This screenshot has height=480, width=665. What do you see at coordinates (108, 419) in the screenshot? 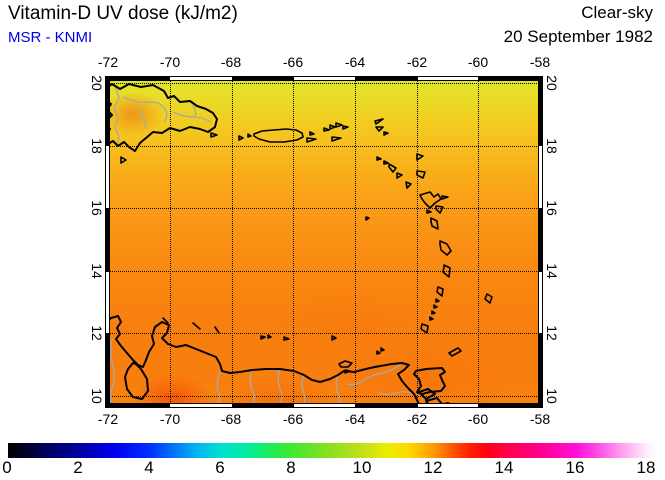
I see `lon-tick-bottom: -72` at bounding box center [108, 419].